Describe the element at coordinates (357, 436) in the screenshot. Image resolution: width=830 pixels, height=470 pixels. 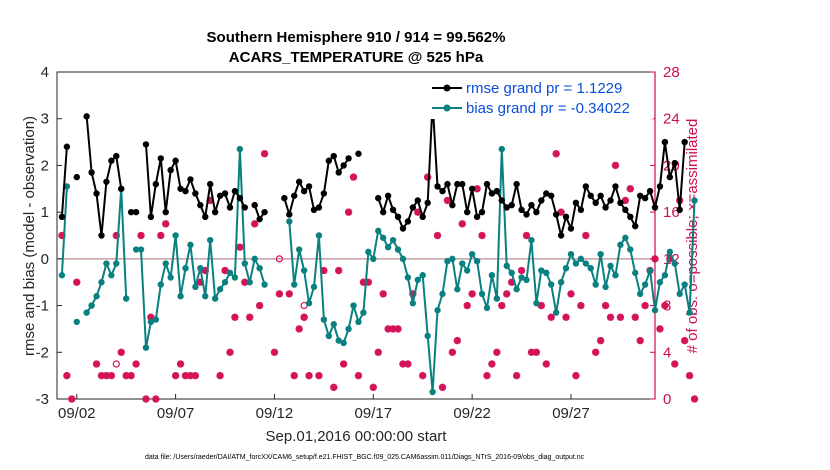
I see `x-axis-label: Sep.01,2016 00:00:00 start` at that location.